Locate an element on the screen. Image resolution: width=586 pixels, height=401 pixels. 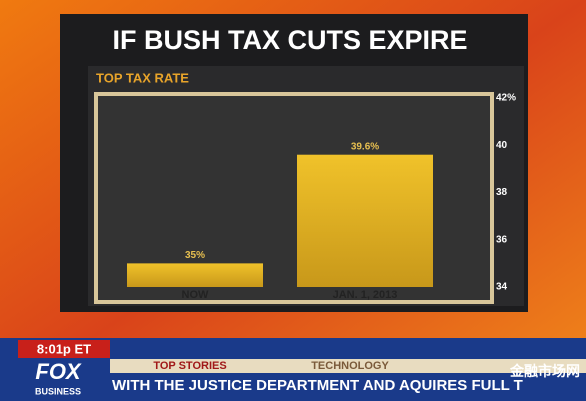
y-tick-label: 36 is located at coordinates (502, 239).